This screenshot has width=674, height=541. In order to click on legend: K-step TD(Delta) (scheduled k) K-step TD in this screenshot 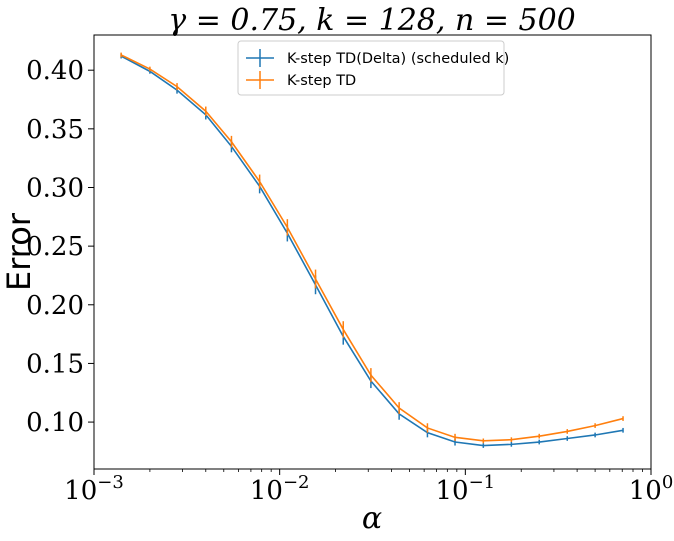, I will do `click(373, 68)`.